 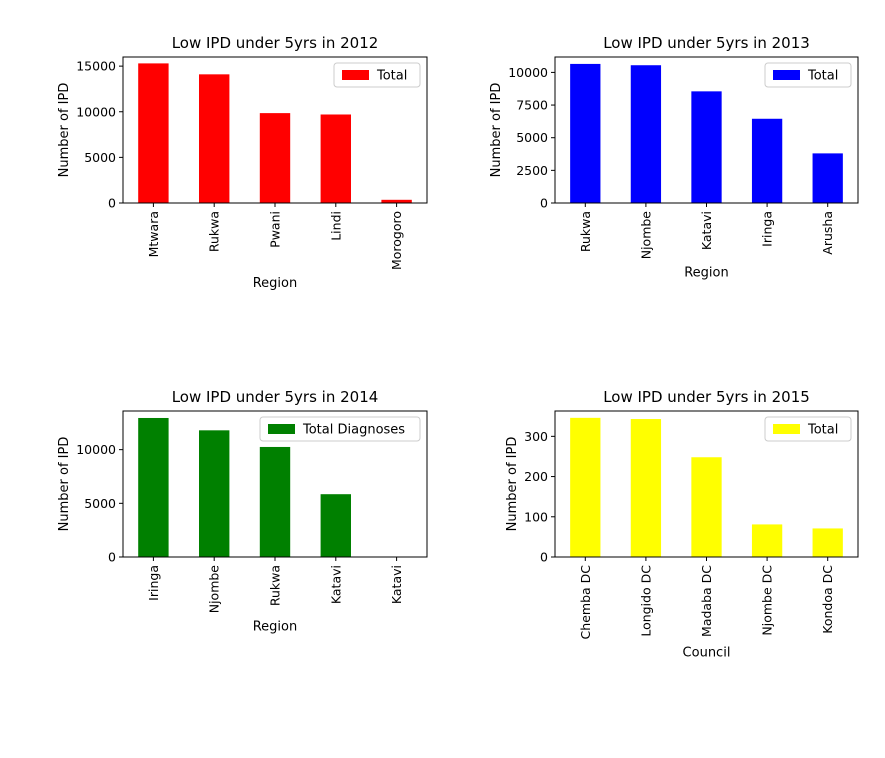 I want to click on bar-madaba-dc, so click(x=706, y=507).